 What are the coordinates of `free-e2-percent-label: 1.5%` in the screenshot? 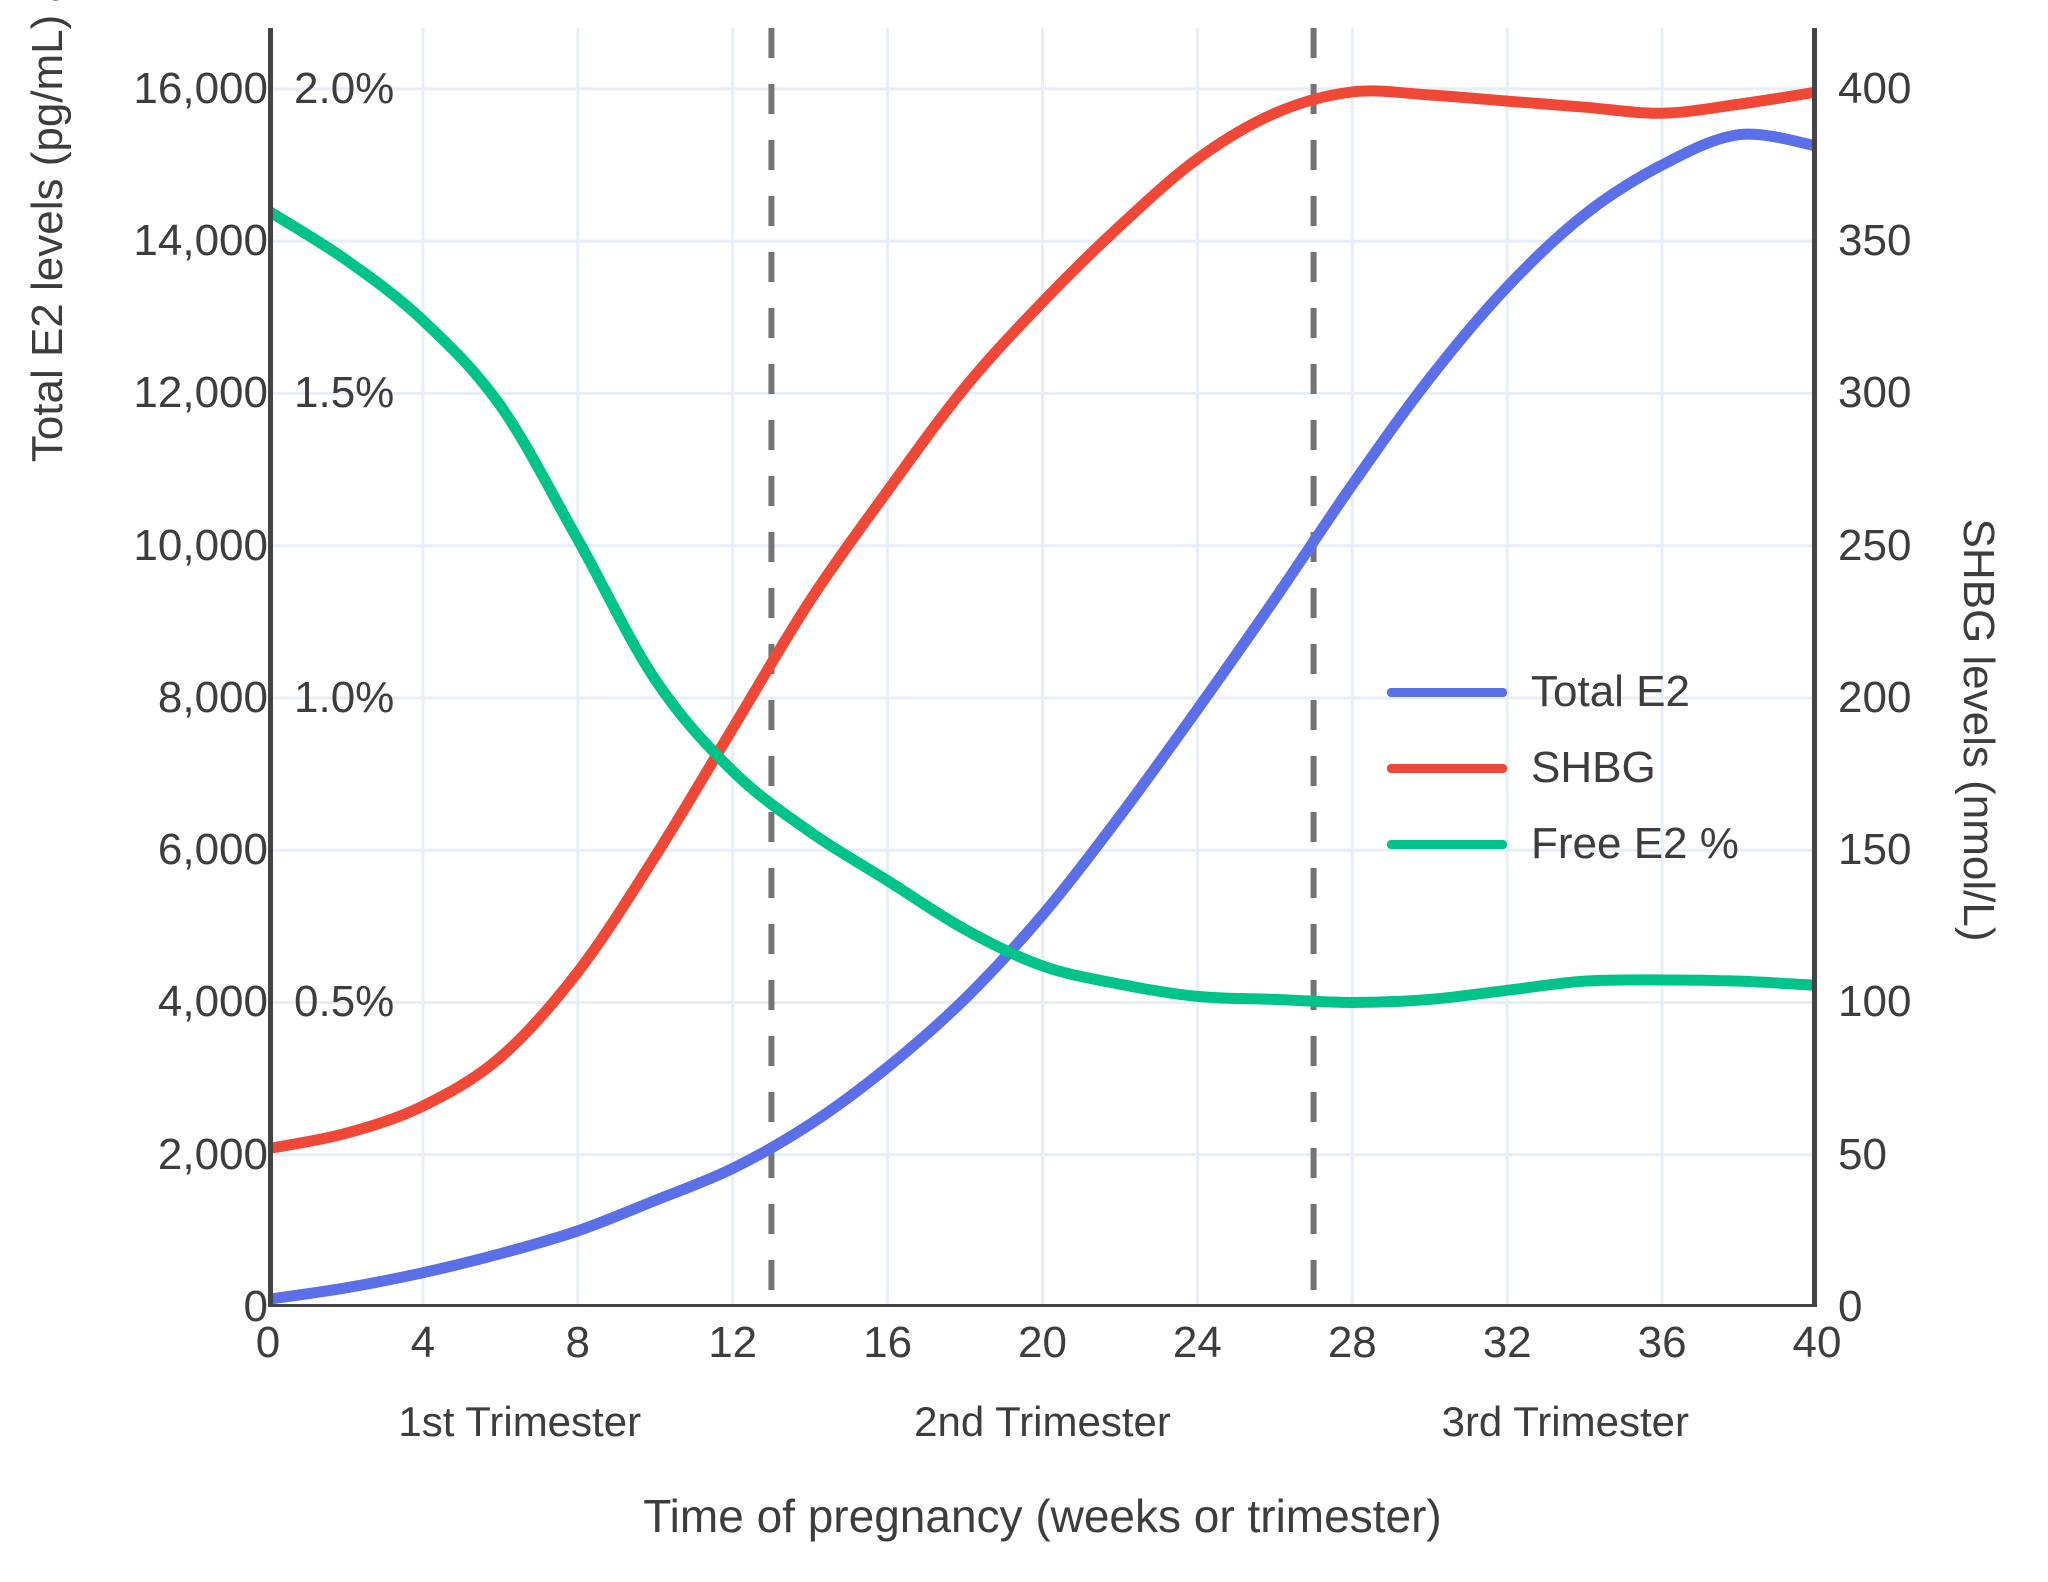 It's located at (344, 393).